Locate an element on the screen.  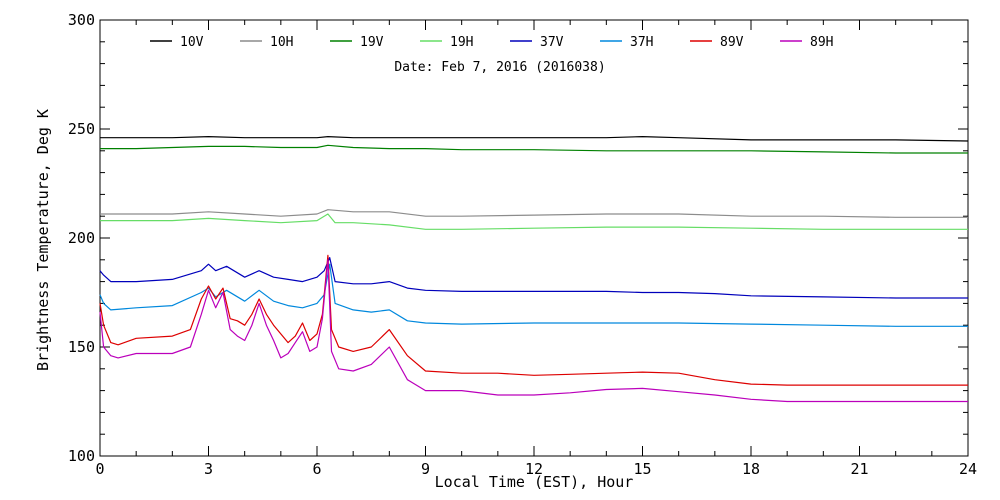
y-axis-label: Brightness Temperature, Deg K is located at coordinates (43, 240).